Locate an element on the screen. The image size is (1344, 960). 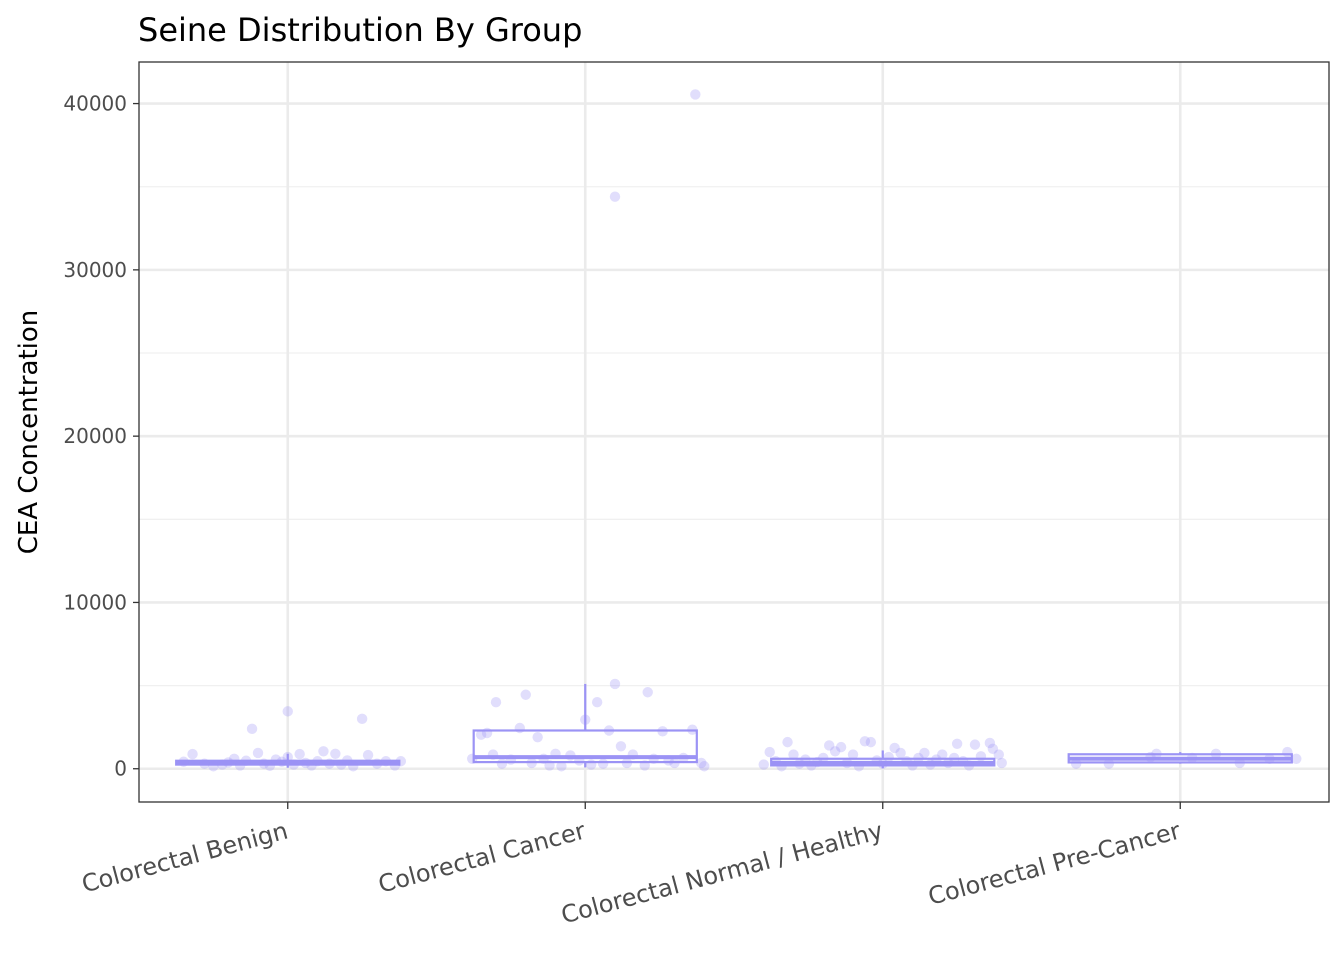
y-axis-label: CEA Concentration is located at coordinates (29, 432).